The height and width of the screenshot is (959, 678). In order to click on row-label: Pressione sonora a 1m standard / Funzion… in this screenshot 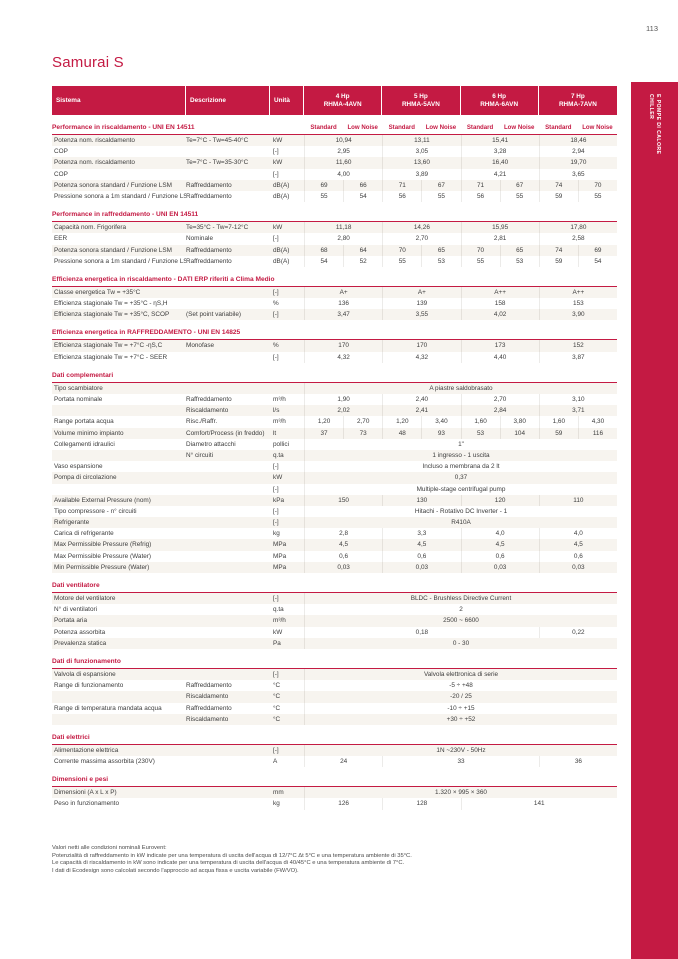, I will do `click(120, 196)`.